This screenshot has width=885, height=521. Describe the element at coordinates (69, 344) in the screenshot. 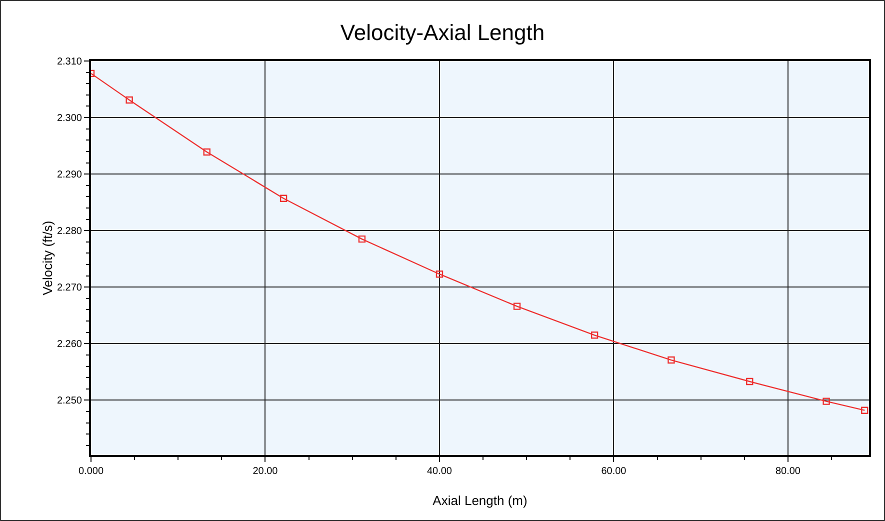

I see `y-tick-label: 2.260` at that location.